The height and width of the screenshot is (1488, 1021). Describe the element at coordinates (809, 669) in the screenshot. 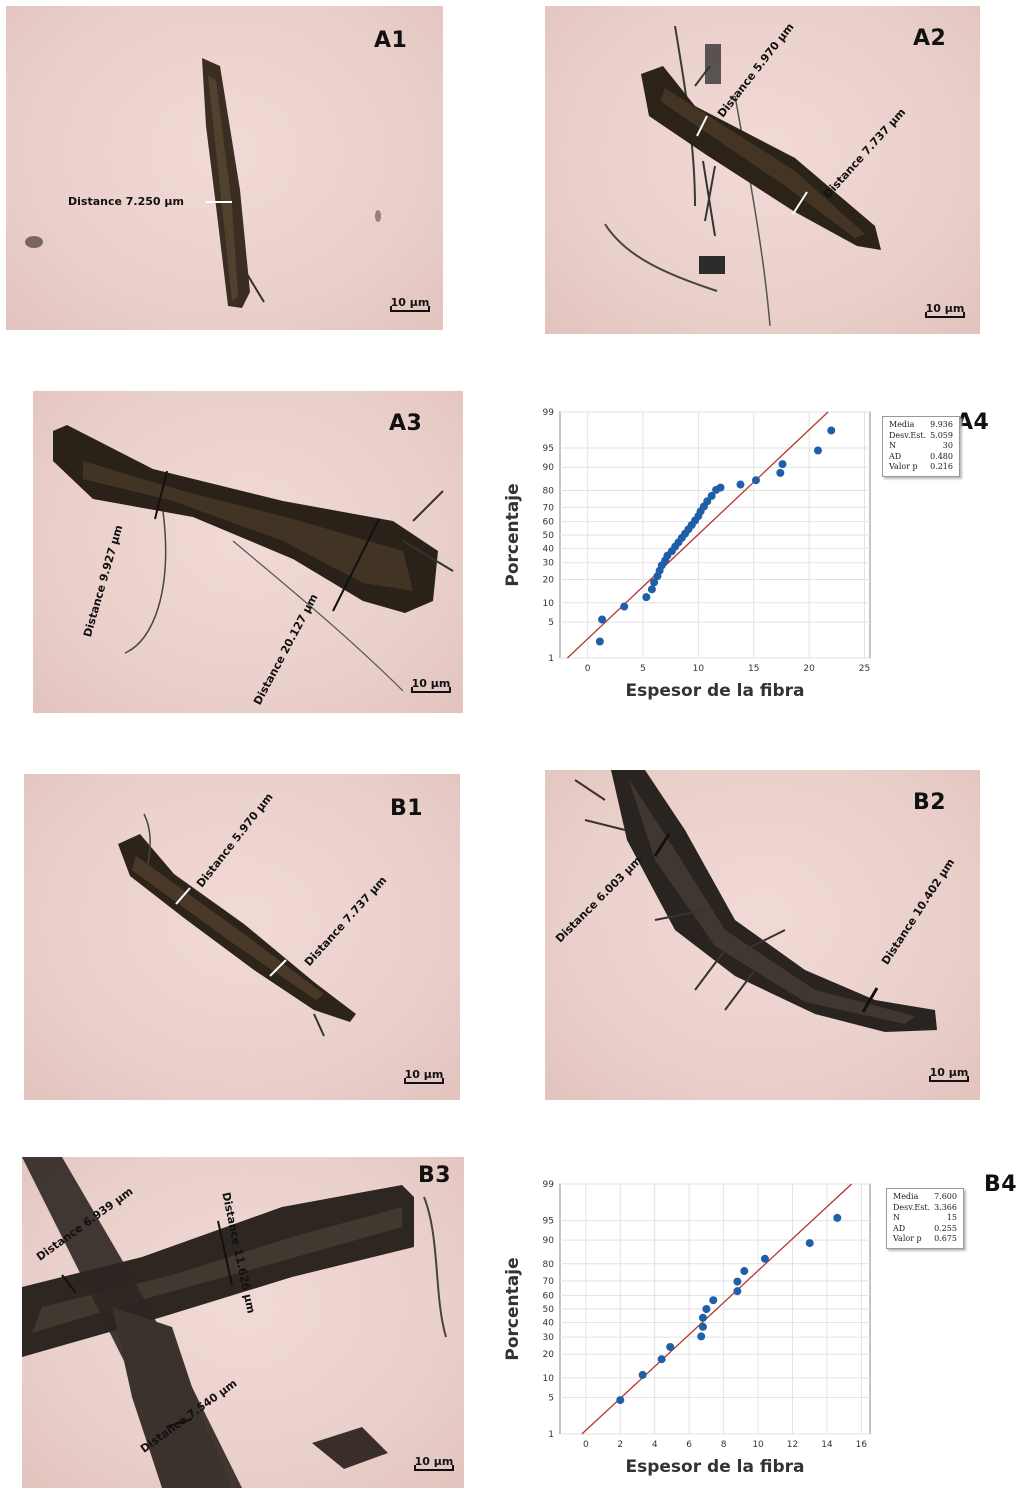

I see `x-tick-label: 20` at that location.